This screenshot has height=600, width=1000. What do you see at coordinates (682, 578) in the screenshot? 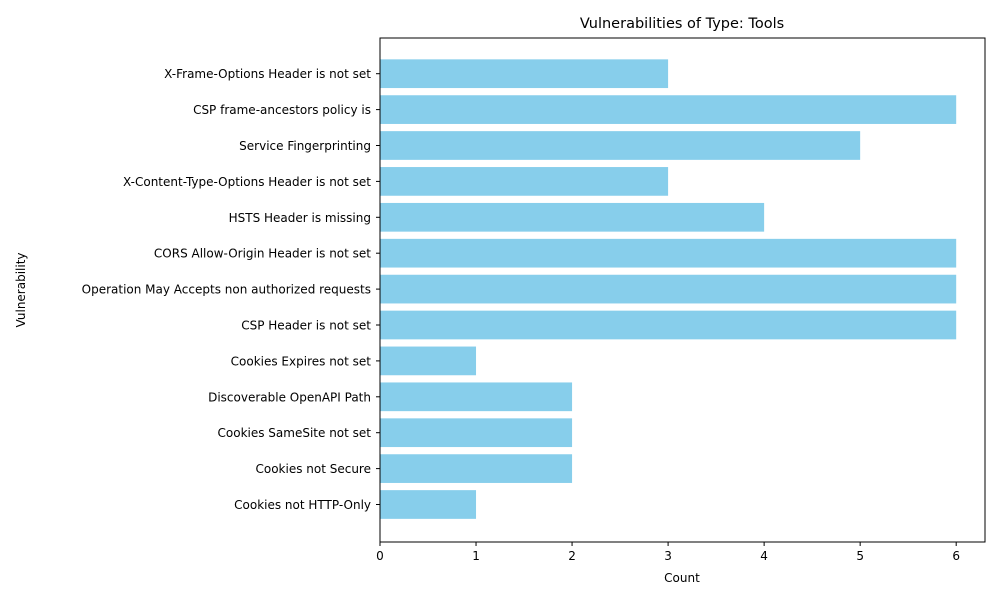
I see `x-axis-label: Count` at bounding box center [682, 578].